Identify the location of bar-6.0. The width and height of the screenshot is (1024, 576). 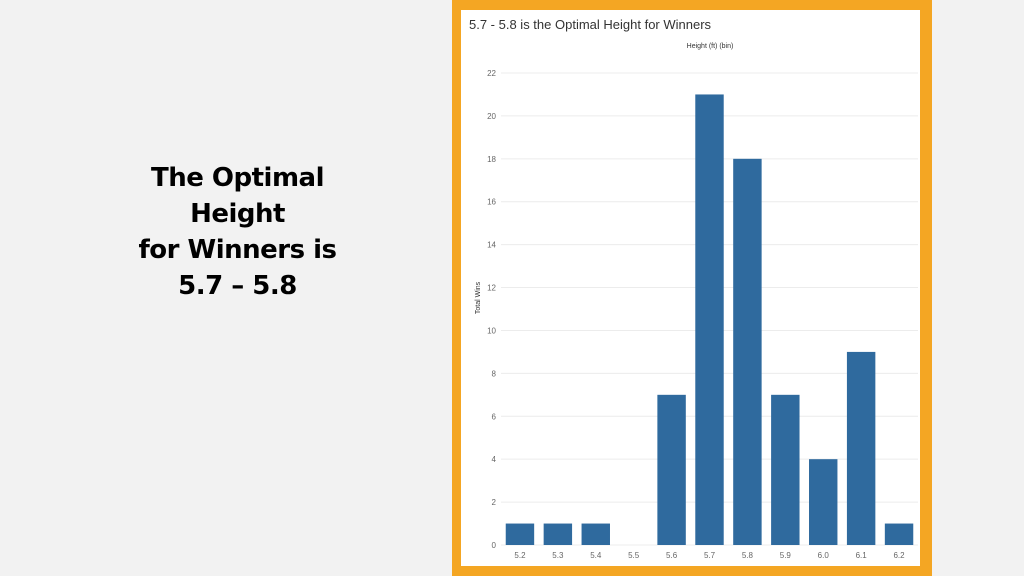
(823, 502).